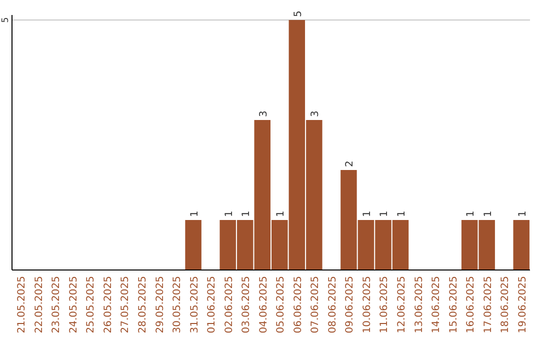 This screenshot has height=340, width=540. Describe the element at coordinates (419, 305) in the screenshot. I see `x-tick-label: 13.06.2025` at that location.